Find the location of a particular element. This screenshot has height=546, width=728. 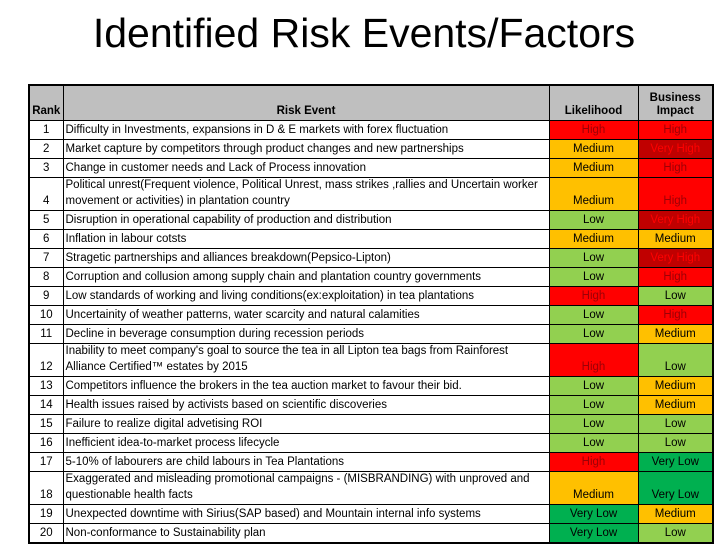

header-business-impact: Business Impact is located at coordinates (675, 102).